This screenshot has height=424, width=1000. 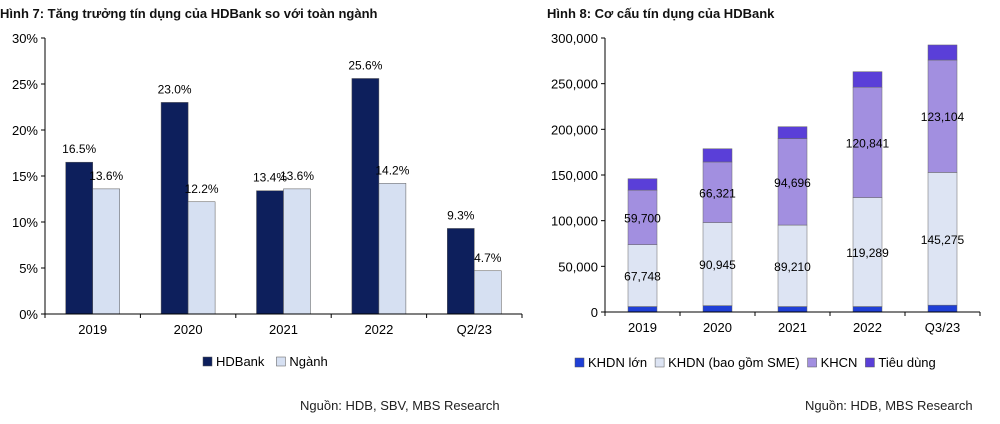 I want to click on data-label: 90,945, so click(x=717, y=265).